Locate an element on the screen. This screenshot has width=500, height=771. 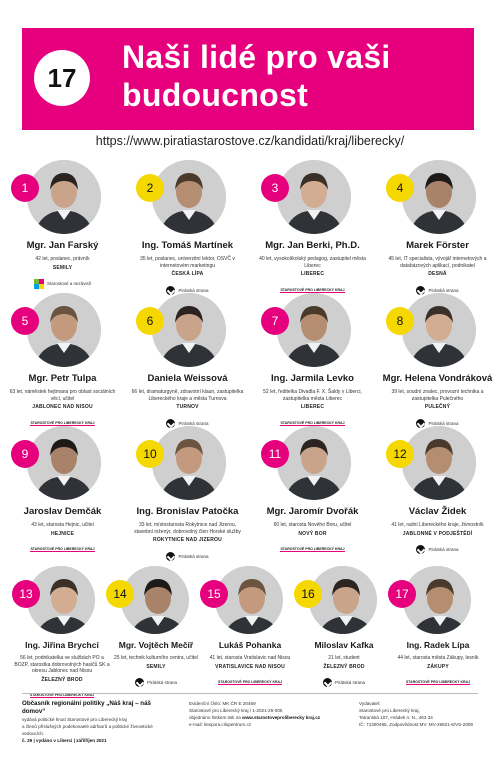
candidate-number-badge: 8 is located at coordinates (400, 321).